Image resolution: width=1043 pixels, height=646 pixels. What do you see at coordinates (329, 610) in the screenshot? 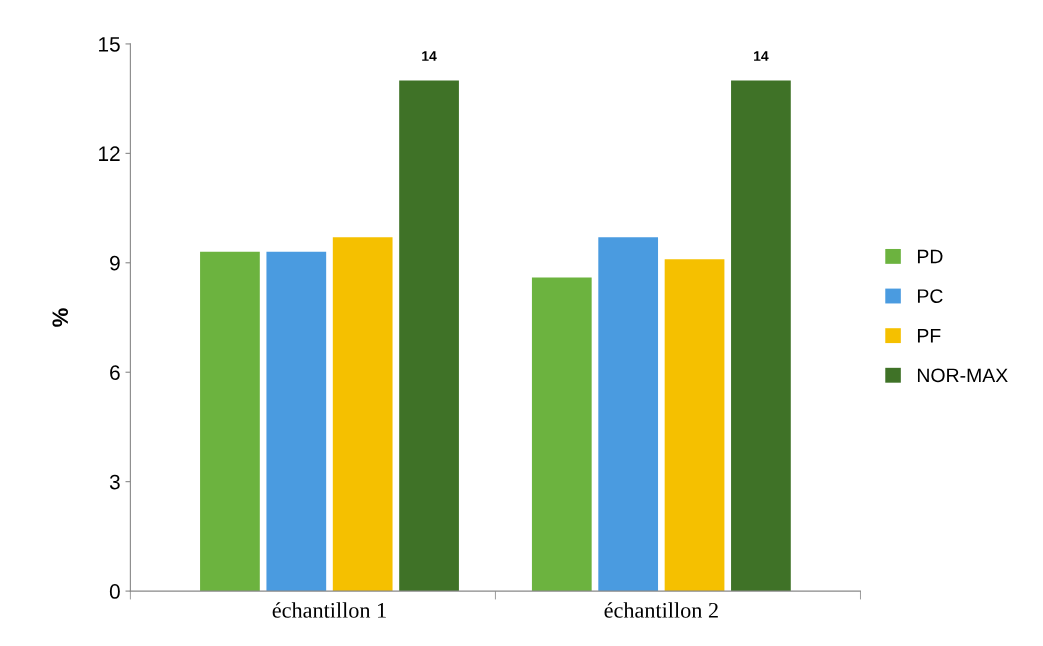
I see `x-tick-label: échantillon 1` at bounding box center [329, 610].